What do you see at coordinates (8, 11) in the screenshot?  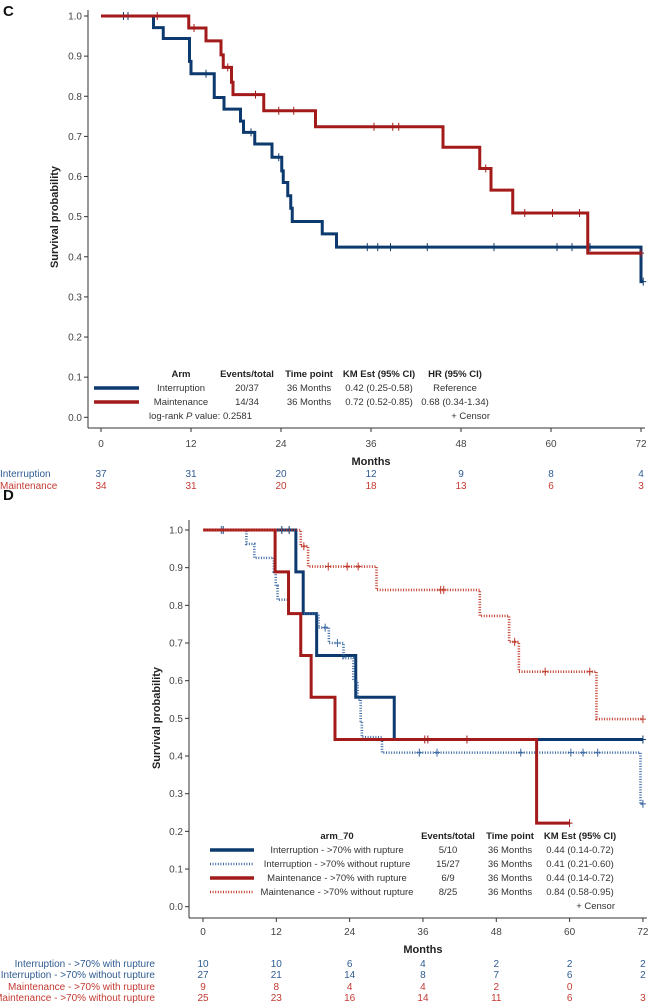 I see `panel-label: C` at bounding box center [8, 11].